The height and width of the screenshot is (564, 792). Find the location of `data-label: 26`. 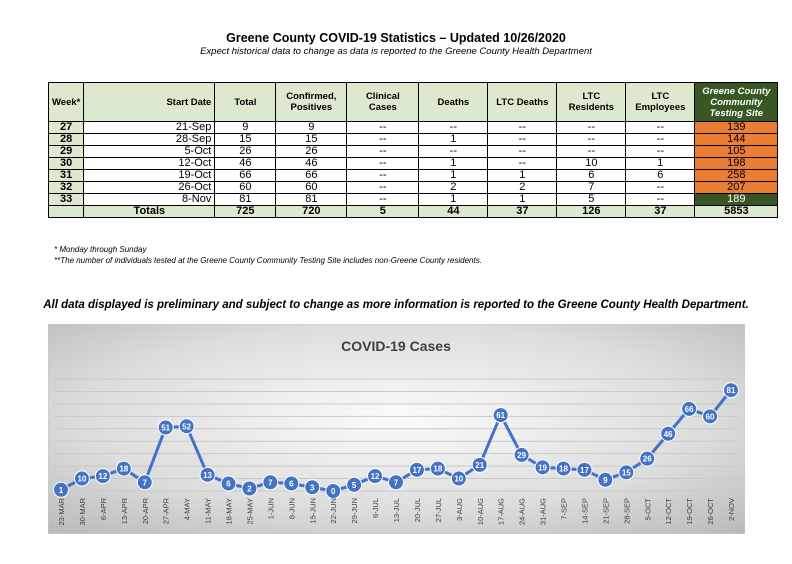

data-label: 26 is located at coordinates (647, 459).